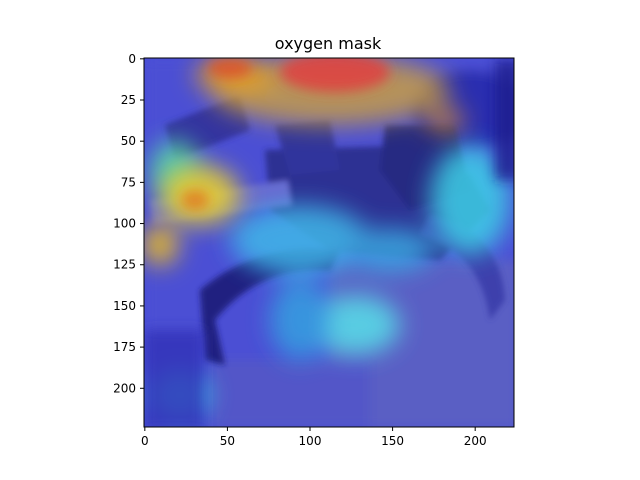 This screenshot has width=640, height=480. I want to click on y-axis: 0 25 50 75 100 125 150 175 200, so click(128, 223).